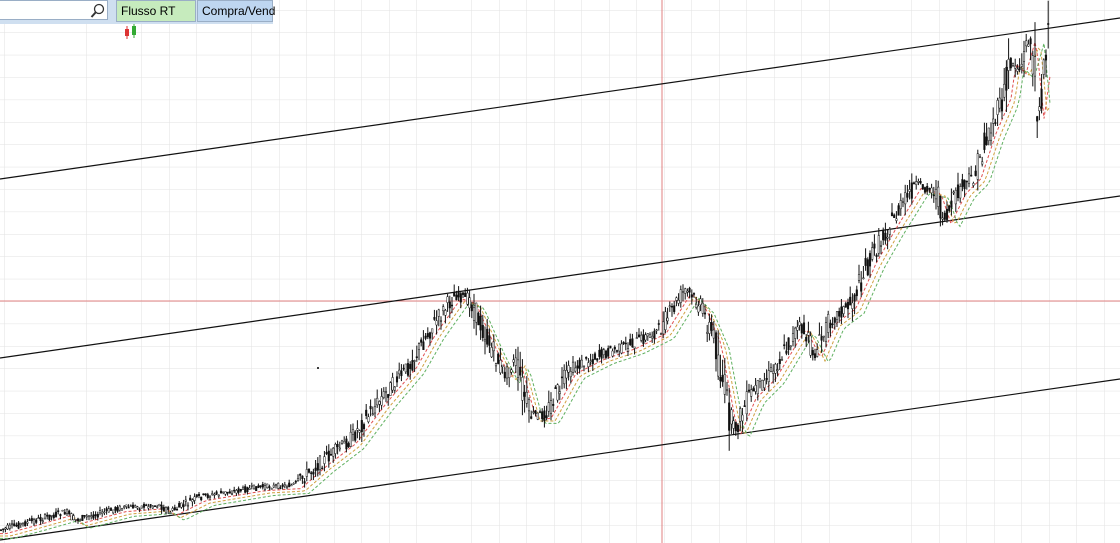 Image resolution: width=1120 pixels, height=543 pixels. Describe the element at coordinates (156, 19) in the screenshot. I see `button: Flusso RT` at that location.